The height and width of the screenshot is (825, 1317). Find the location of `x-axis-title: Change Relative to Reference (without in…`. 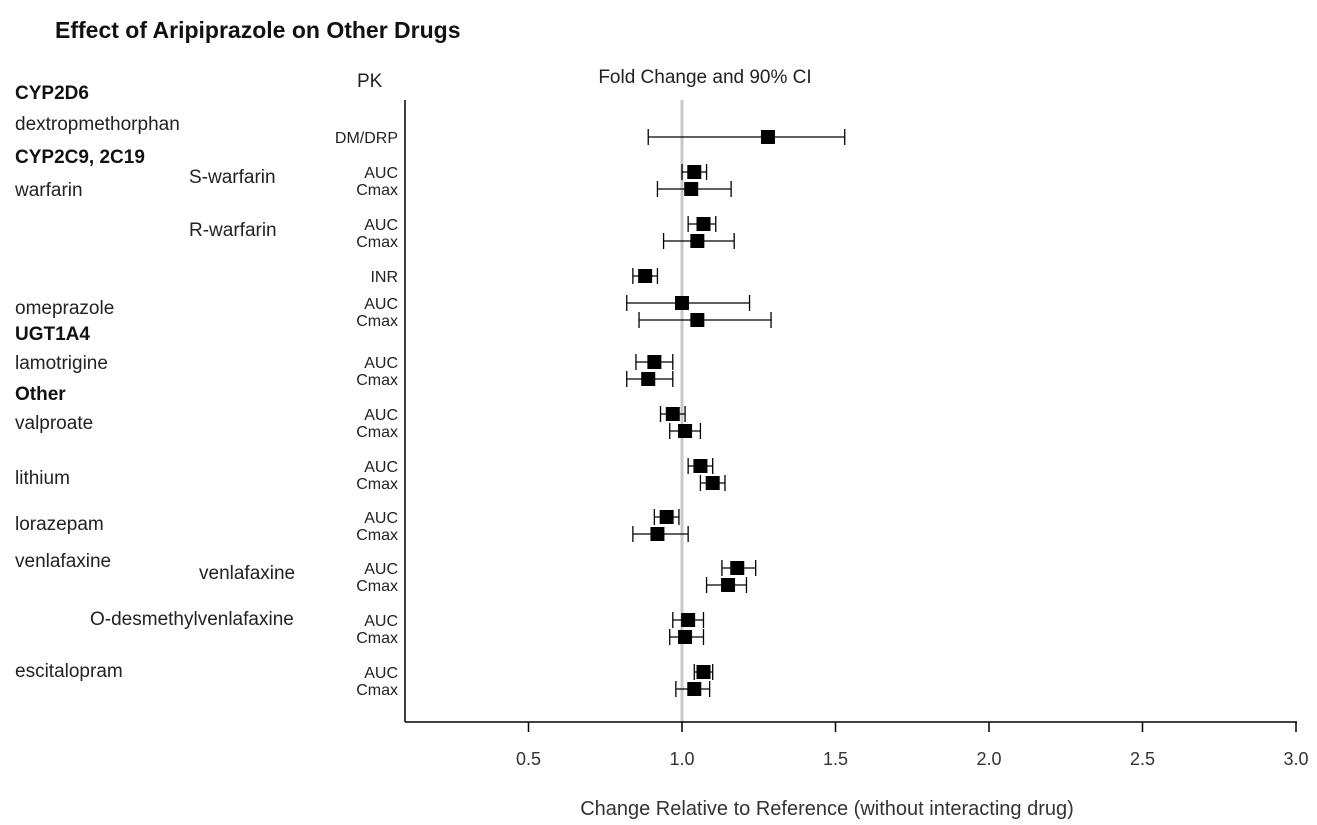

x-axis-title: Change Relative to Reference (without in… is located at coordinates (827, 809).